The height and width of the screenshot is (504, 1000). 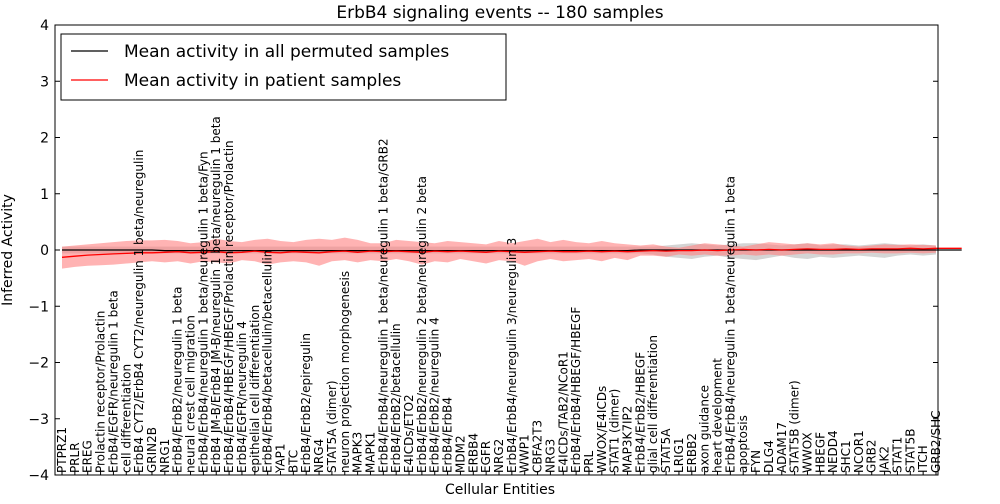 What do you see at coordinates (897, 455) in the screenshot?
I see `category-label: STAT1` at bounding box center [897, 455].